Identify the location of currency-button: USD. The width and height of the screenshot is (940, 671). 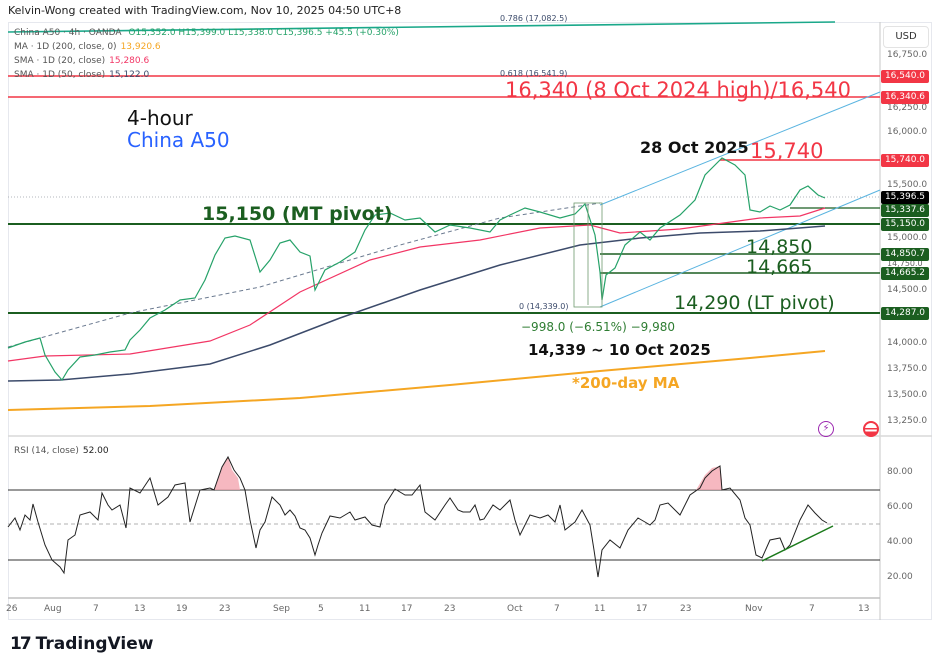
(906, 37).